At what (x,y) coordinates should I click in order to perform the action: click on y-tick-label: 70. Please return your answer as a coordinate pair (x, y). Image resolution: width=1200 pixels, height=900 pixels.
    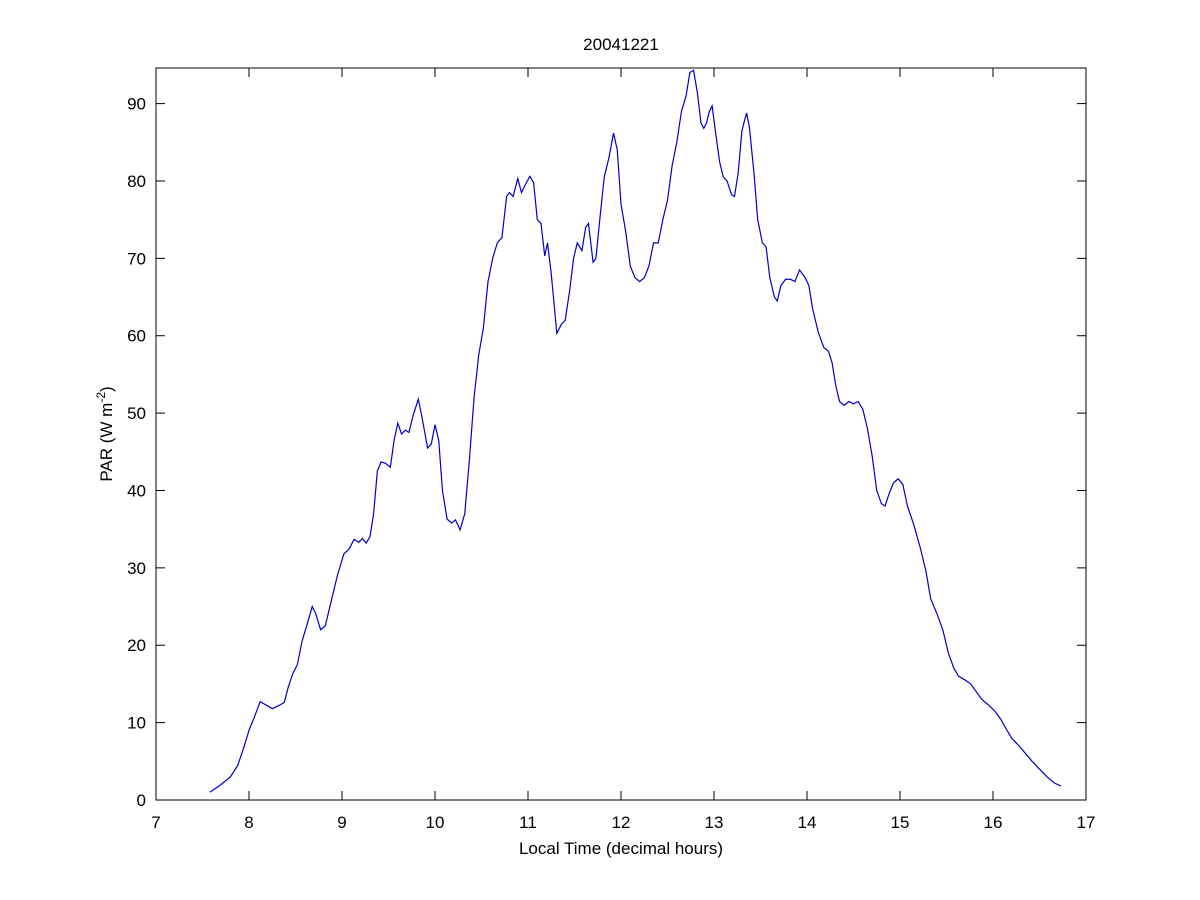
    Looking at the image, I should click on (136, 258).